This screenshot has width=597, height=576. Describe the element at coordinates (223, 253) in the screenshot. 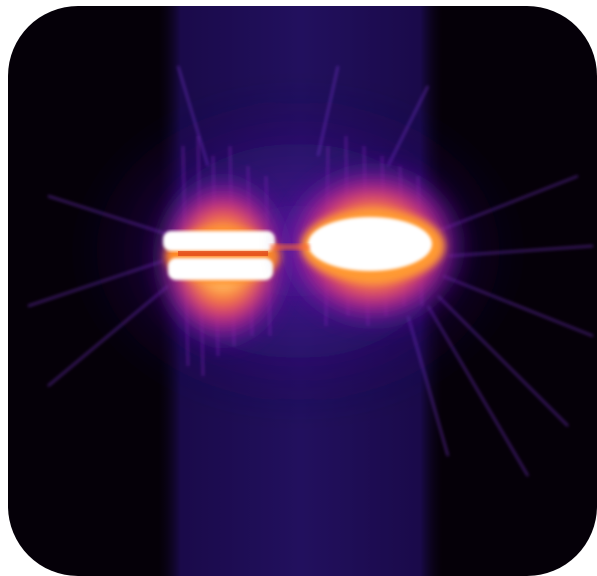

I see `left-hotspot-gap` at that location.